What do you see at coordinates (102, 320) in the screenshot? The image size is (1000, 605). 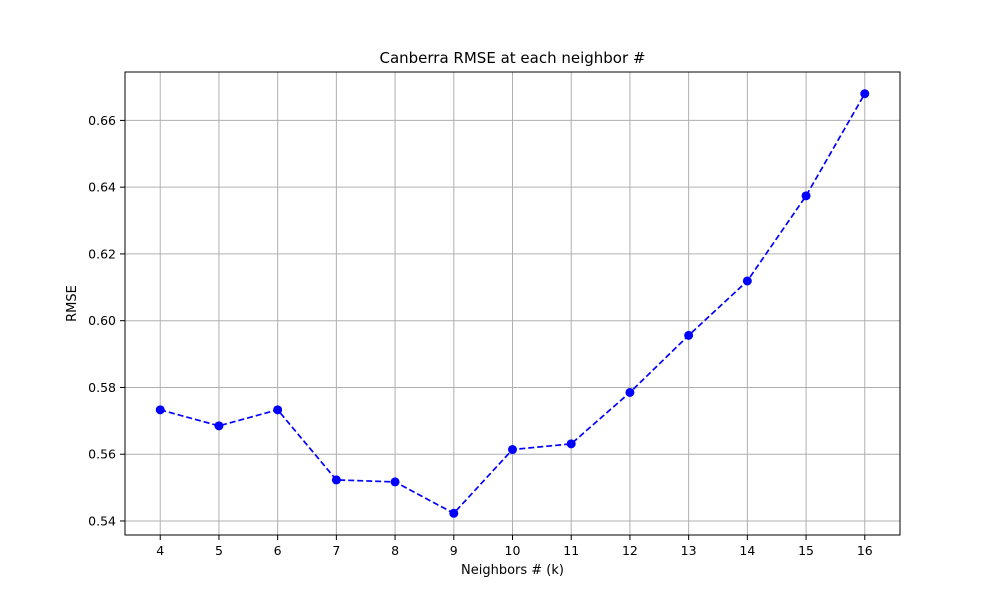 I see `y-tick-label: 0.60` at bounding box center [102, 320].